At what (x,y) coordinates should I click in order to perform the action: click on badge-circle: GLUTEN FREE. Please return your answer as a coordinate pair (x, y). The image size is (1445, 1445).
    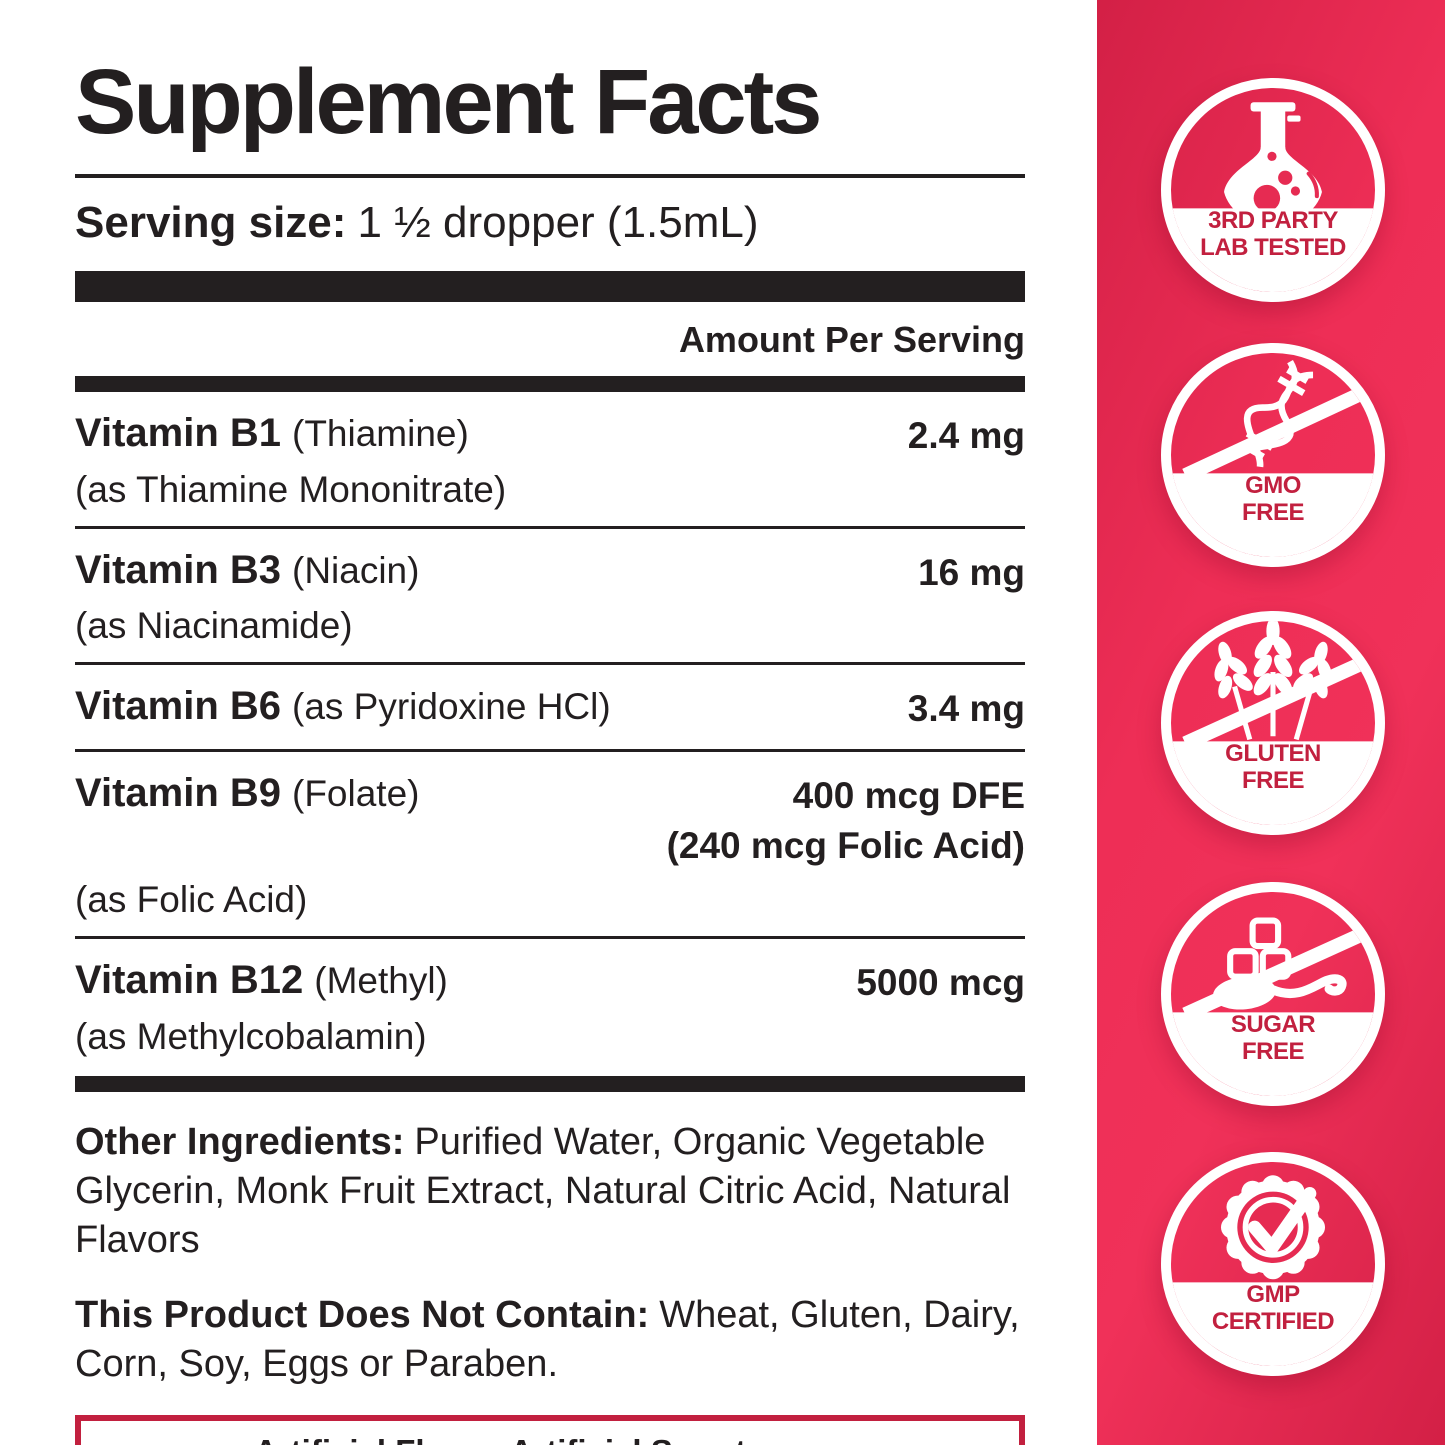
    Looking at the image, I should click on (1273, 723).